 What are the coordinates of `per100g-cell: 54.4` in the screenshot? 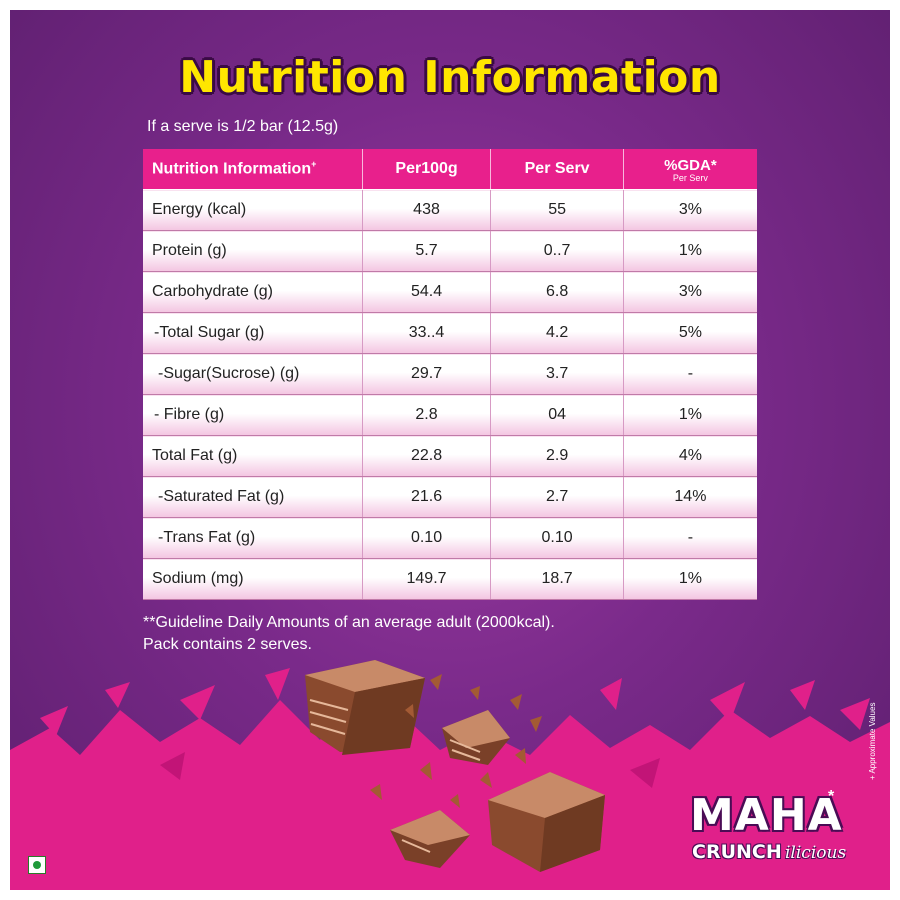 It's located at (427, 292).